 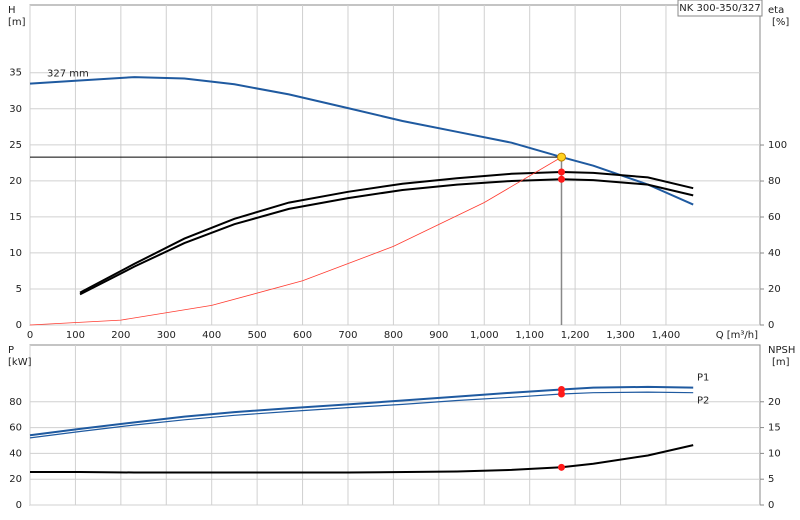 What do you see at coordinates (393, 335) in the screenshot?
I see `x-tick-label: 800` at bounding box center [393, 335].